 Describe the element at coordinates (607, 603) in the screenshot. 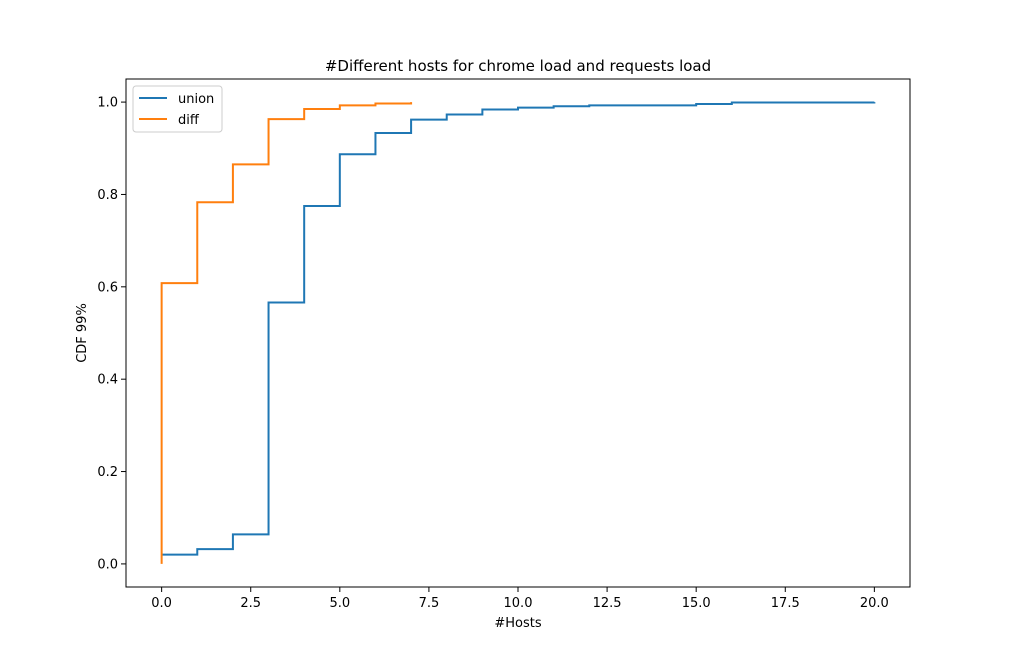

I see `x-tick-label: 12.5` at that location.